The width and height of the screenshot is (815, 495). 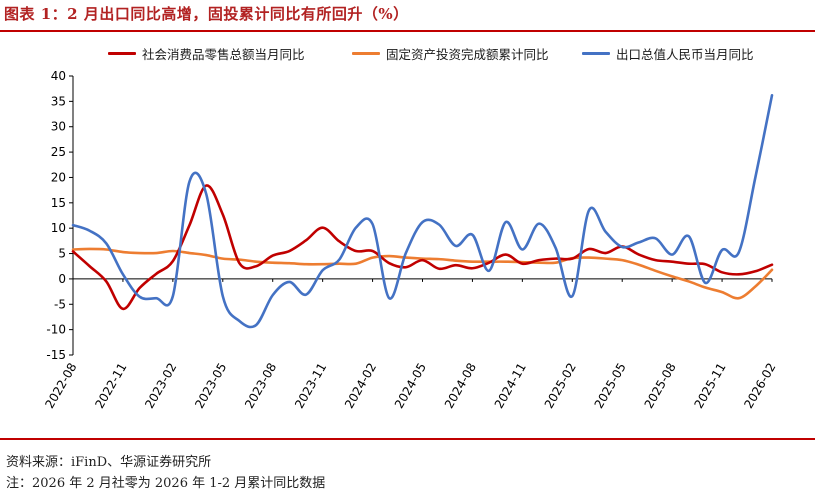 I want to click on legend-swatch-retail, so click(x=122, y=53).